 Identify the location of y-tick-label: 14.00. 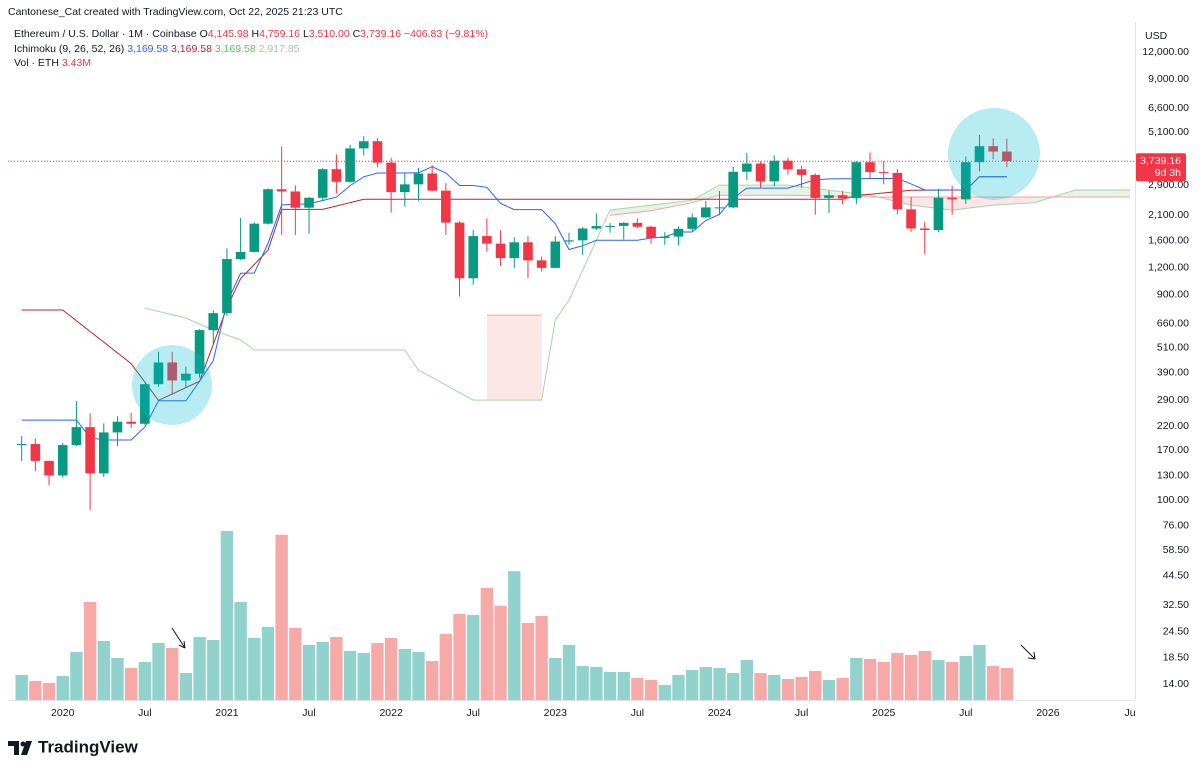
(1176, 684).